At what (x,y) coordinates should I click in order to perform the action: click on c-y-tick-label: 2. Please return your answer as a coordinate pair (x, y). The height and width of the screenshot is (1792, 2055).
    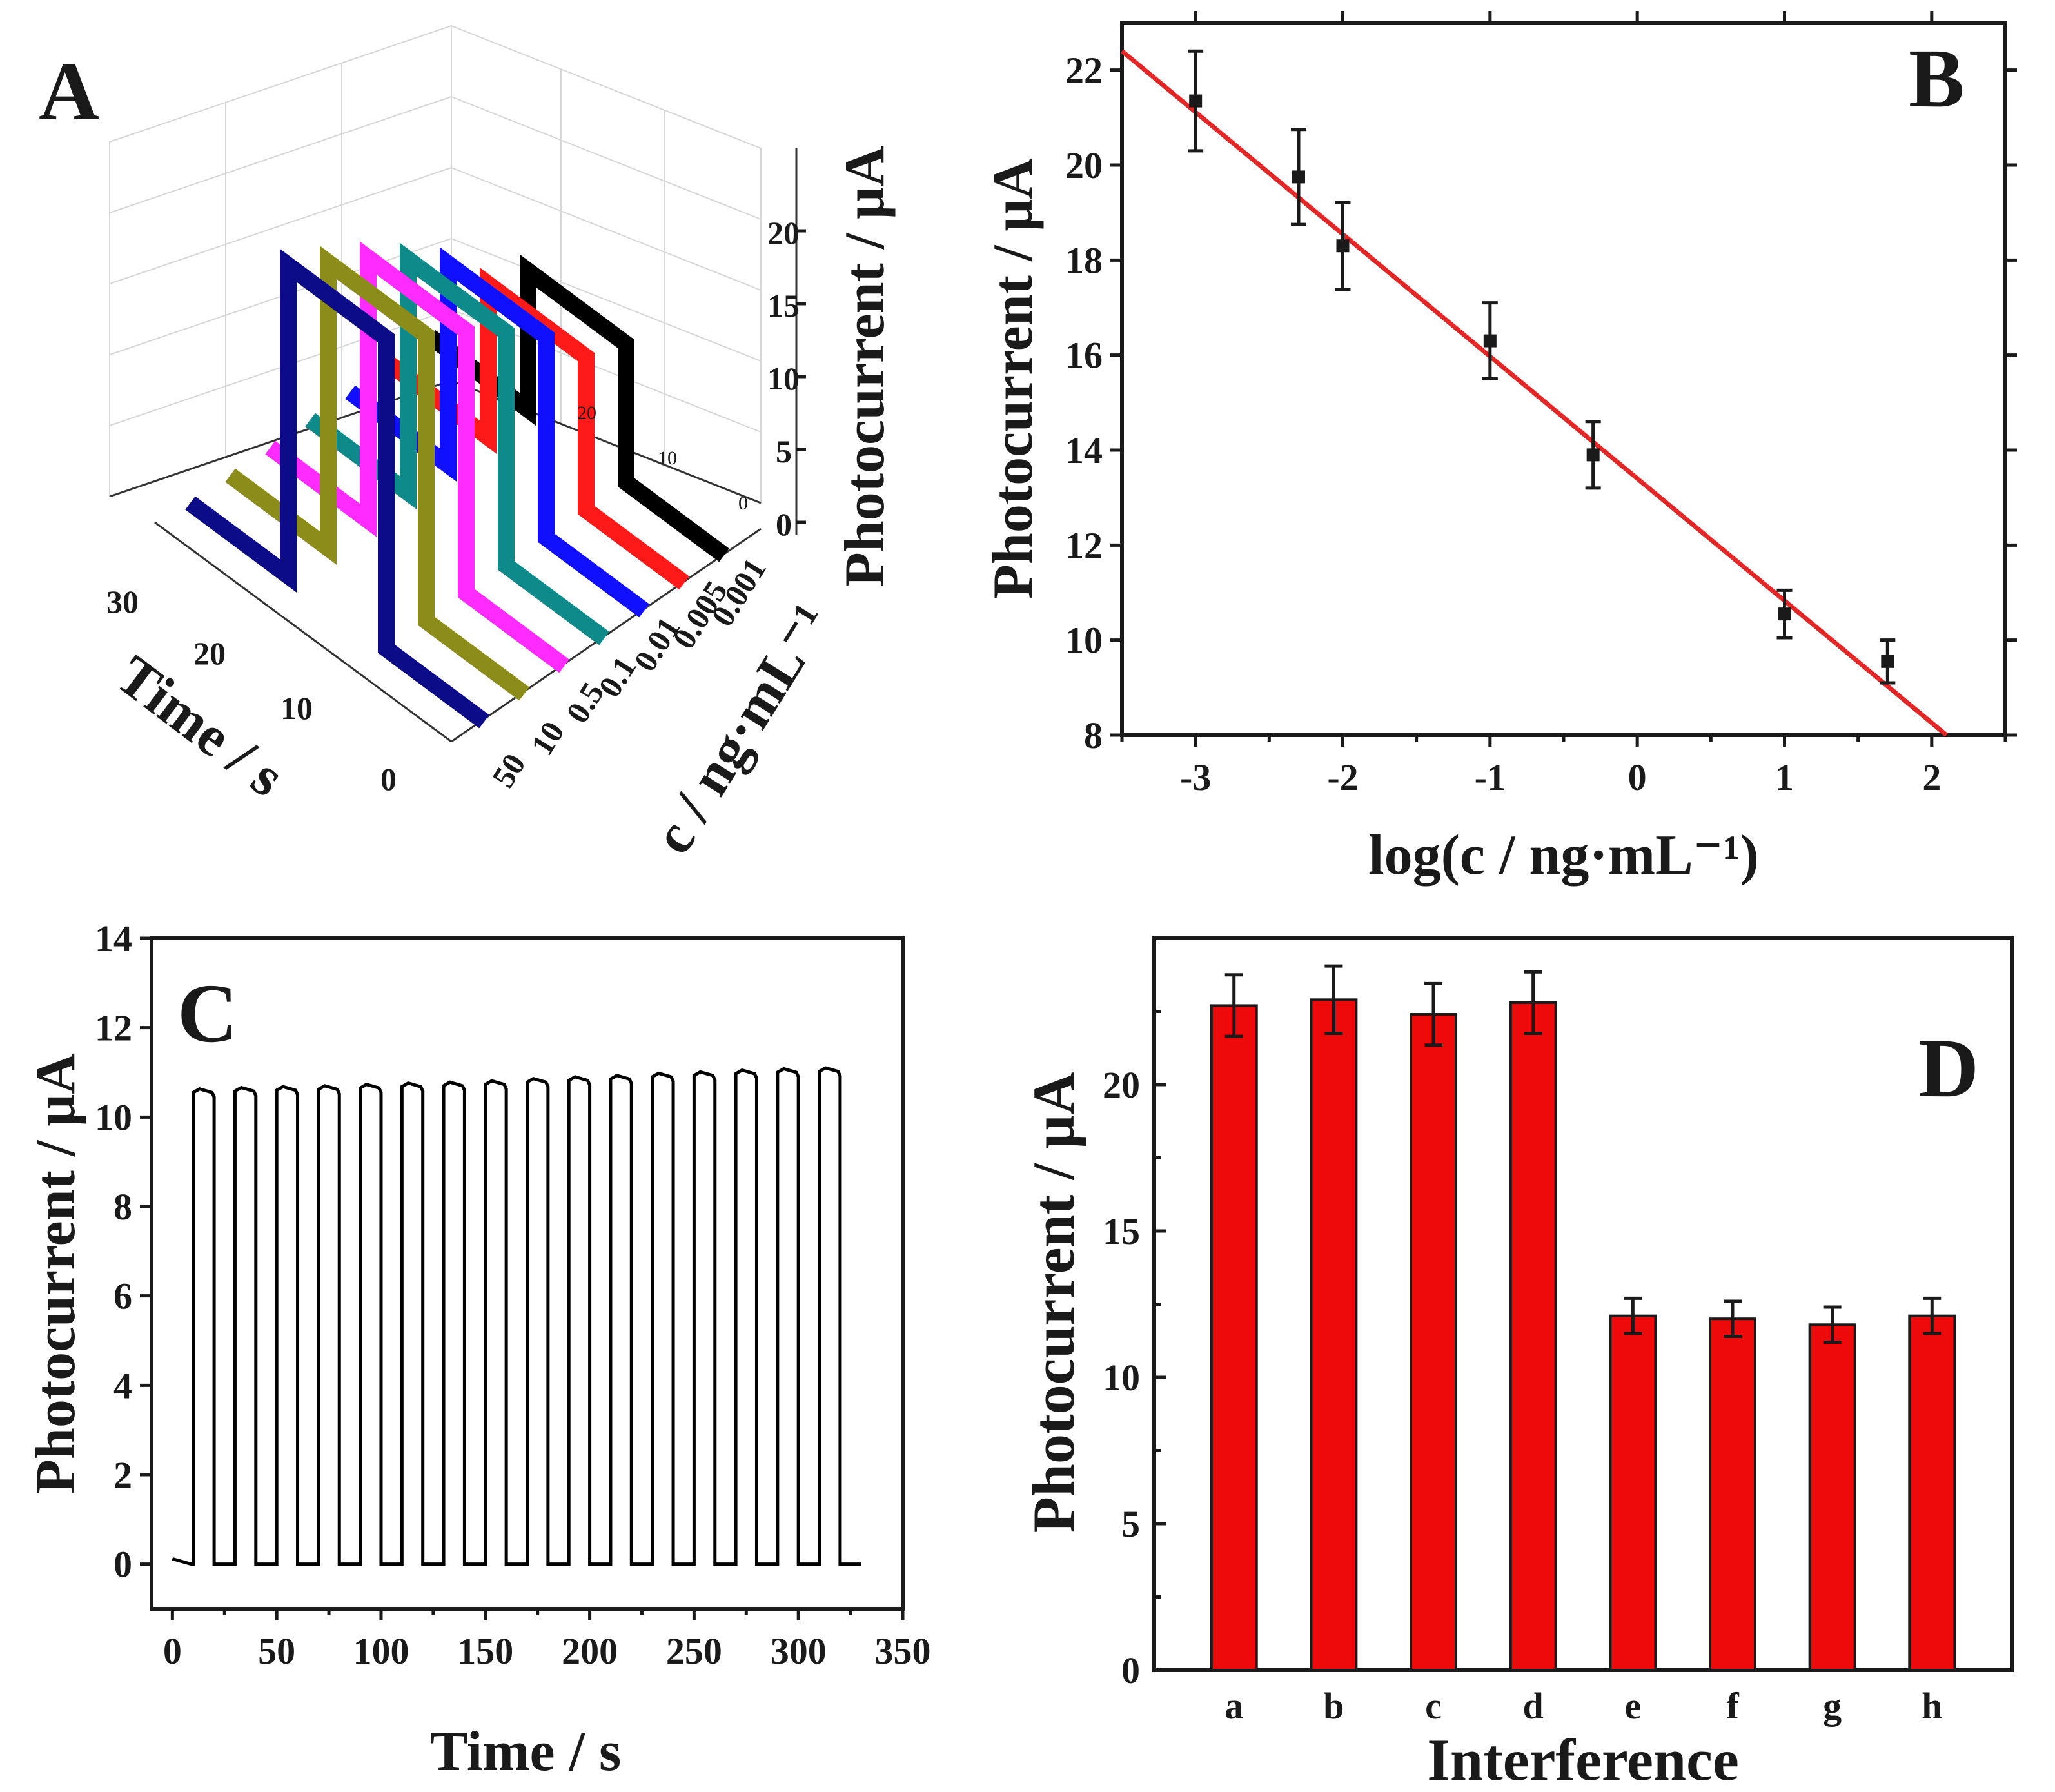
    Looking at the image, I should click on (122, 1475).